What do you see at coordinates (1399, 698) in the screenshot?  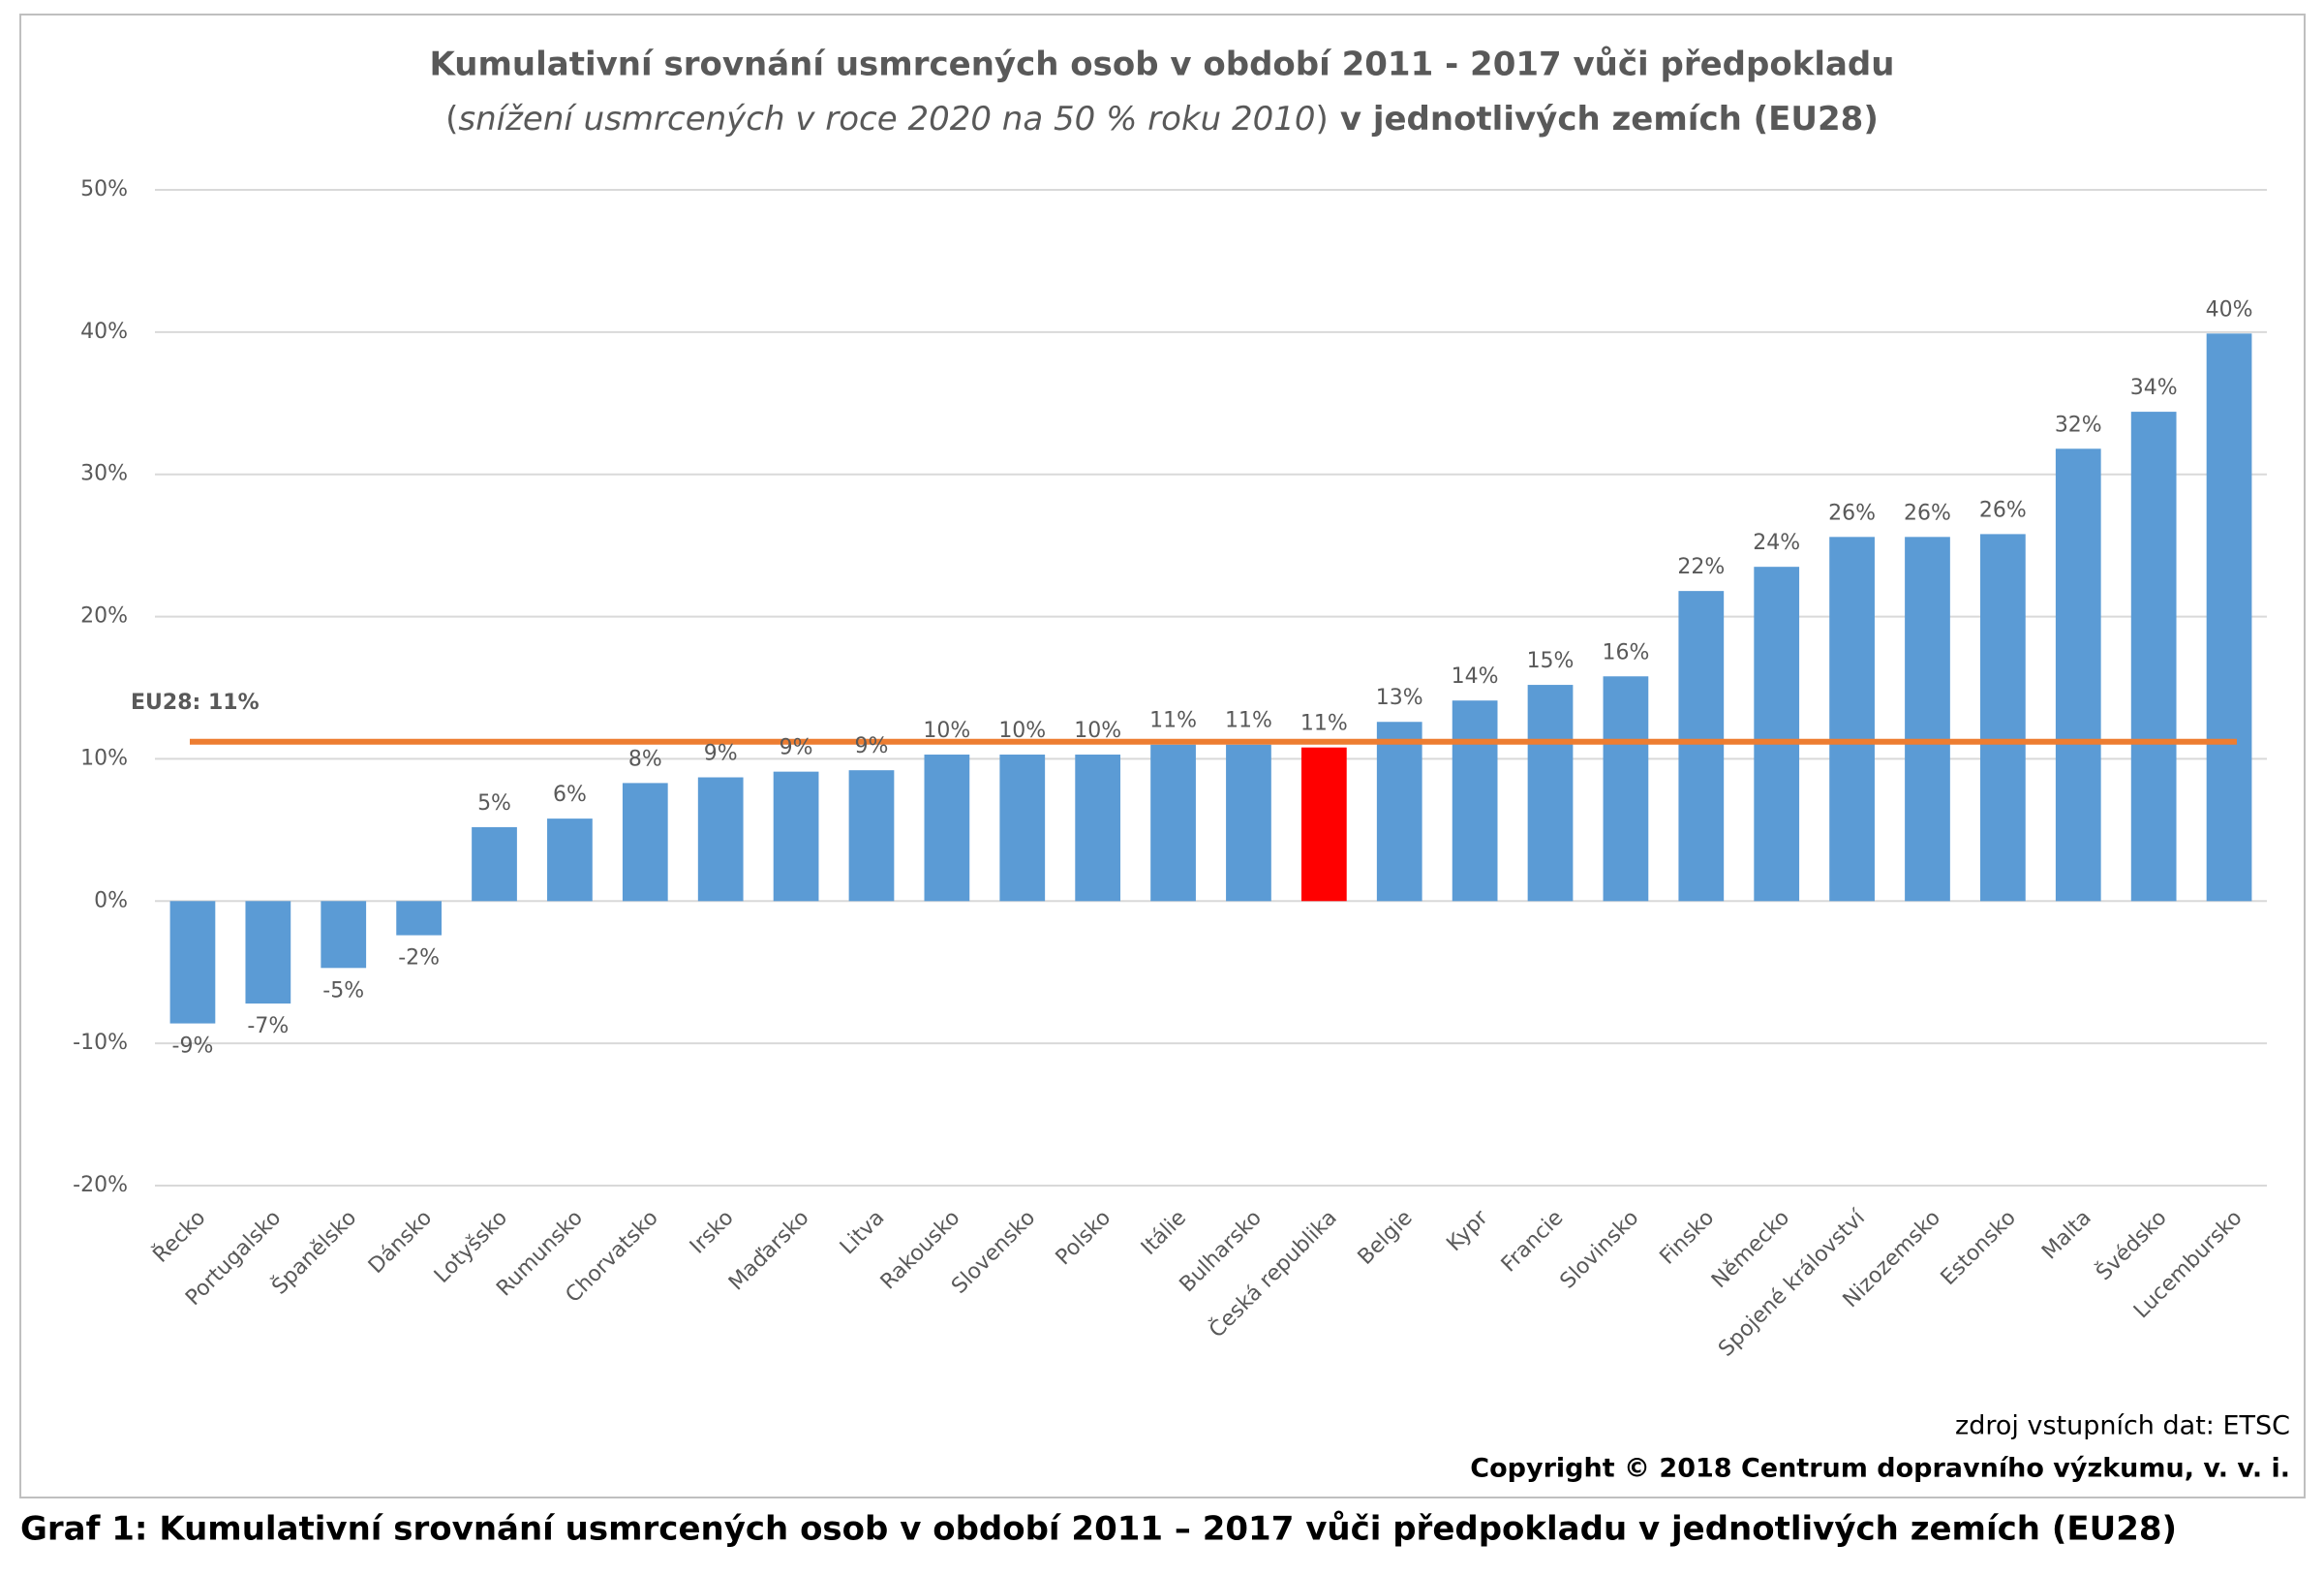 I see `value-label: 13%` at bounding box center [1399, 698].